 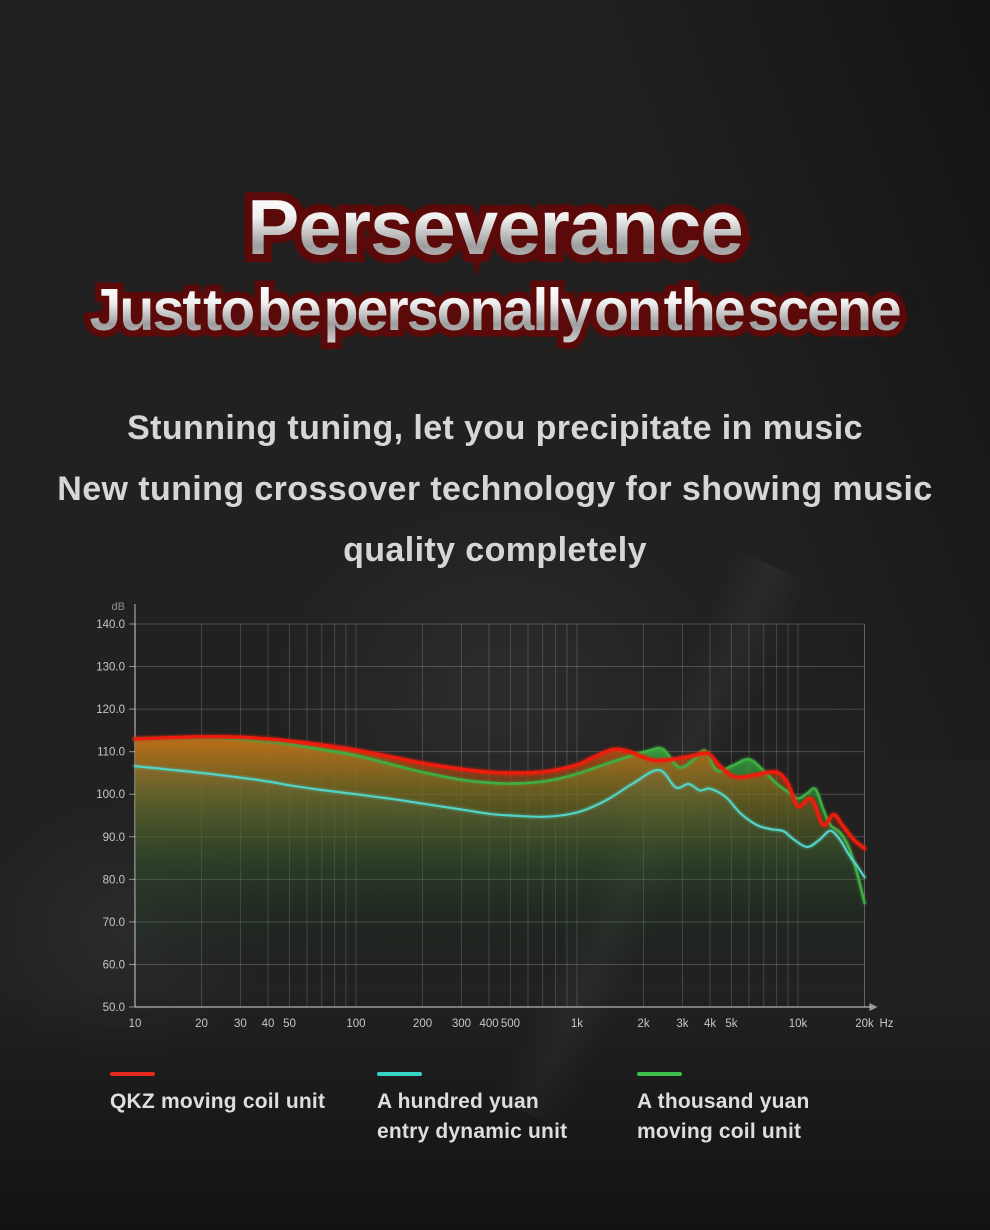 I want to click on svg-text: 20, so click(x=201, y=1024).